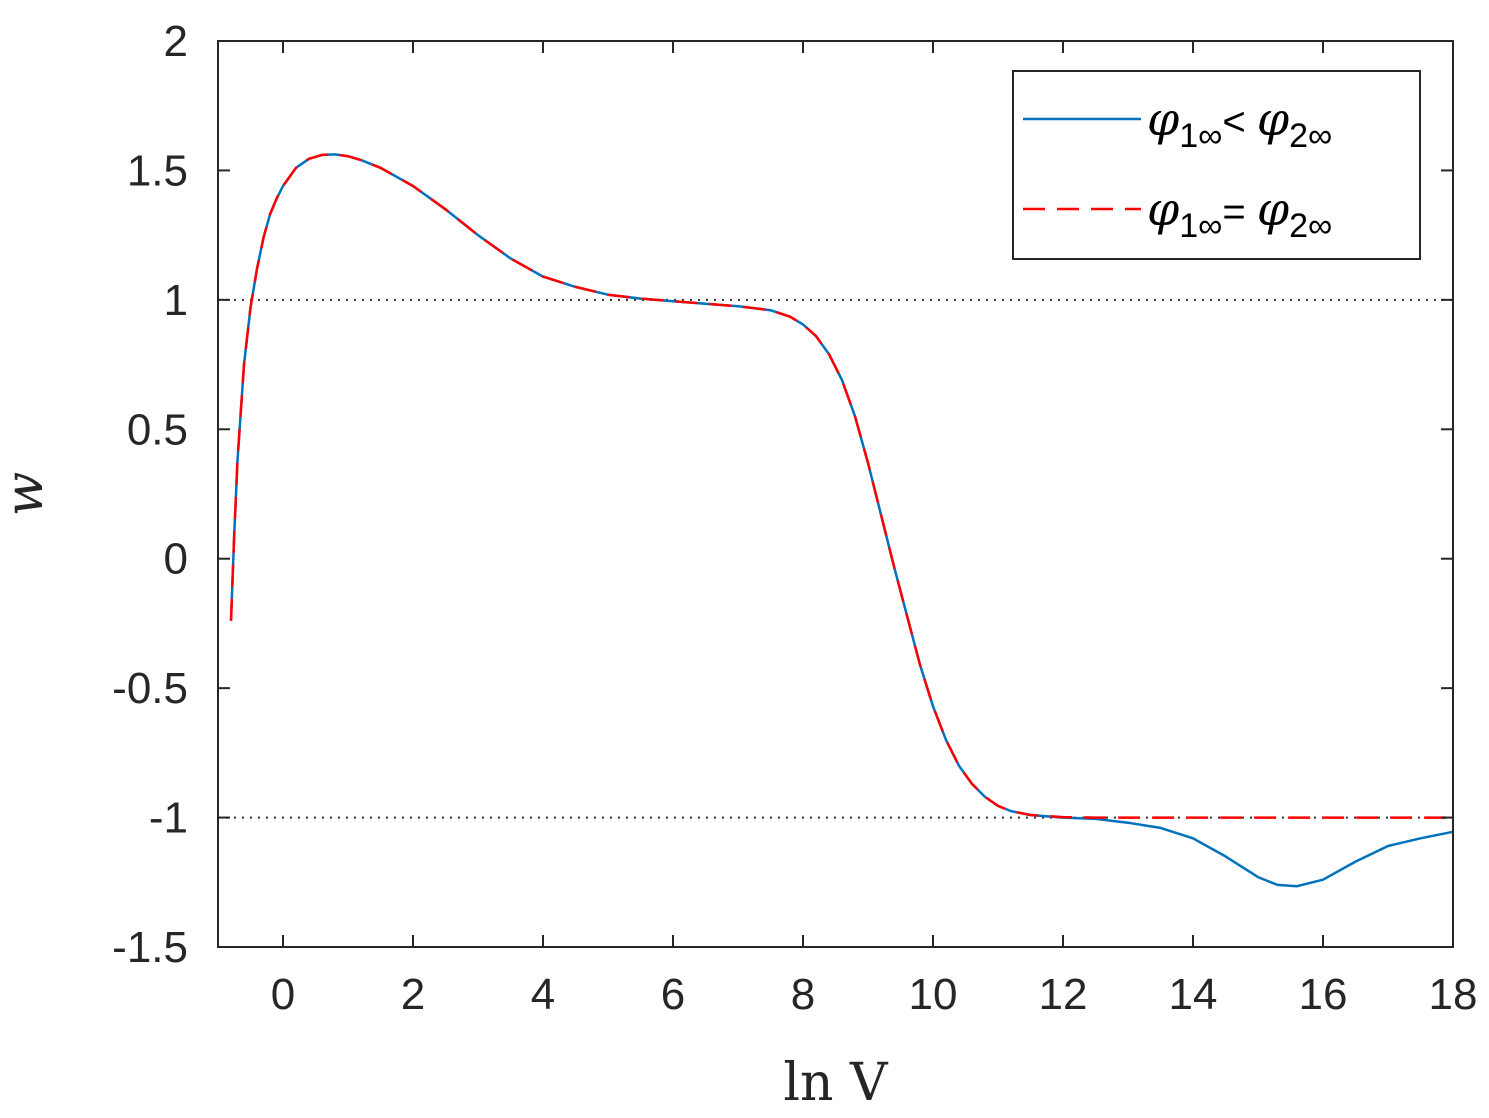 Image resolution: width=1489 pixels, height=1118 pixels. Describe the element at coordinates (150, 947) in the screenshot. I see `y-tick-label: -1.5` at that location.